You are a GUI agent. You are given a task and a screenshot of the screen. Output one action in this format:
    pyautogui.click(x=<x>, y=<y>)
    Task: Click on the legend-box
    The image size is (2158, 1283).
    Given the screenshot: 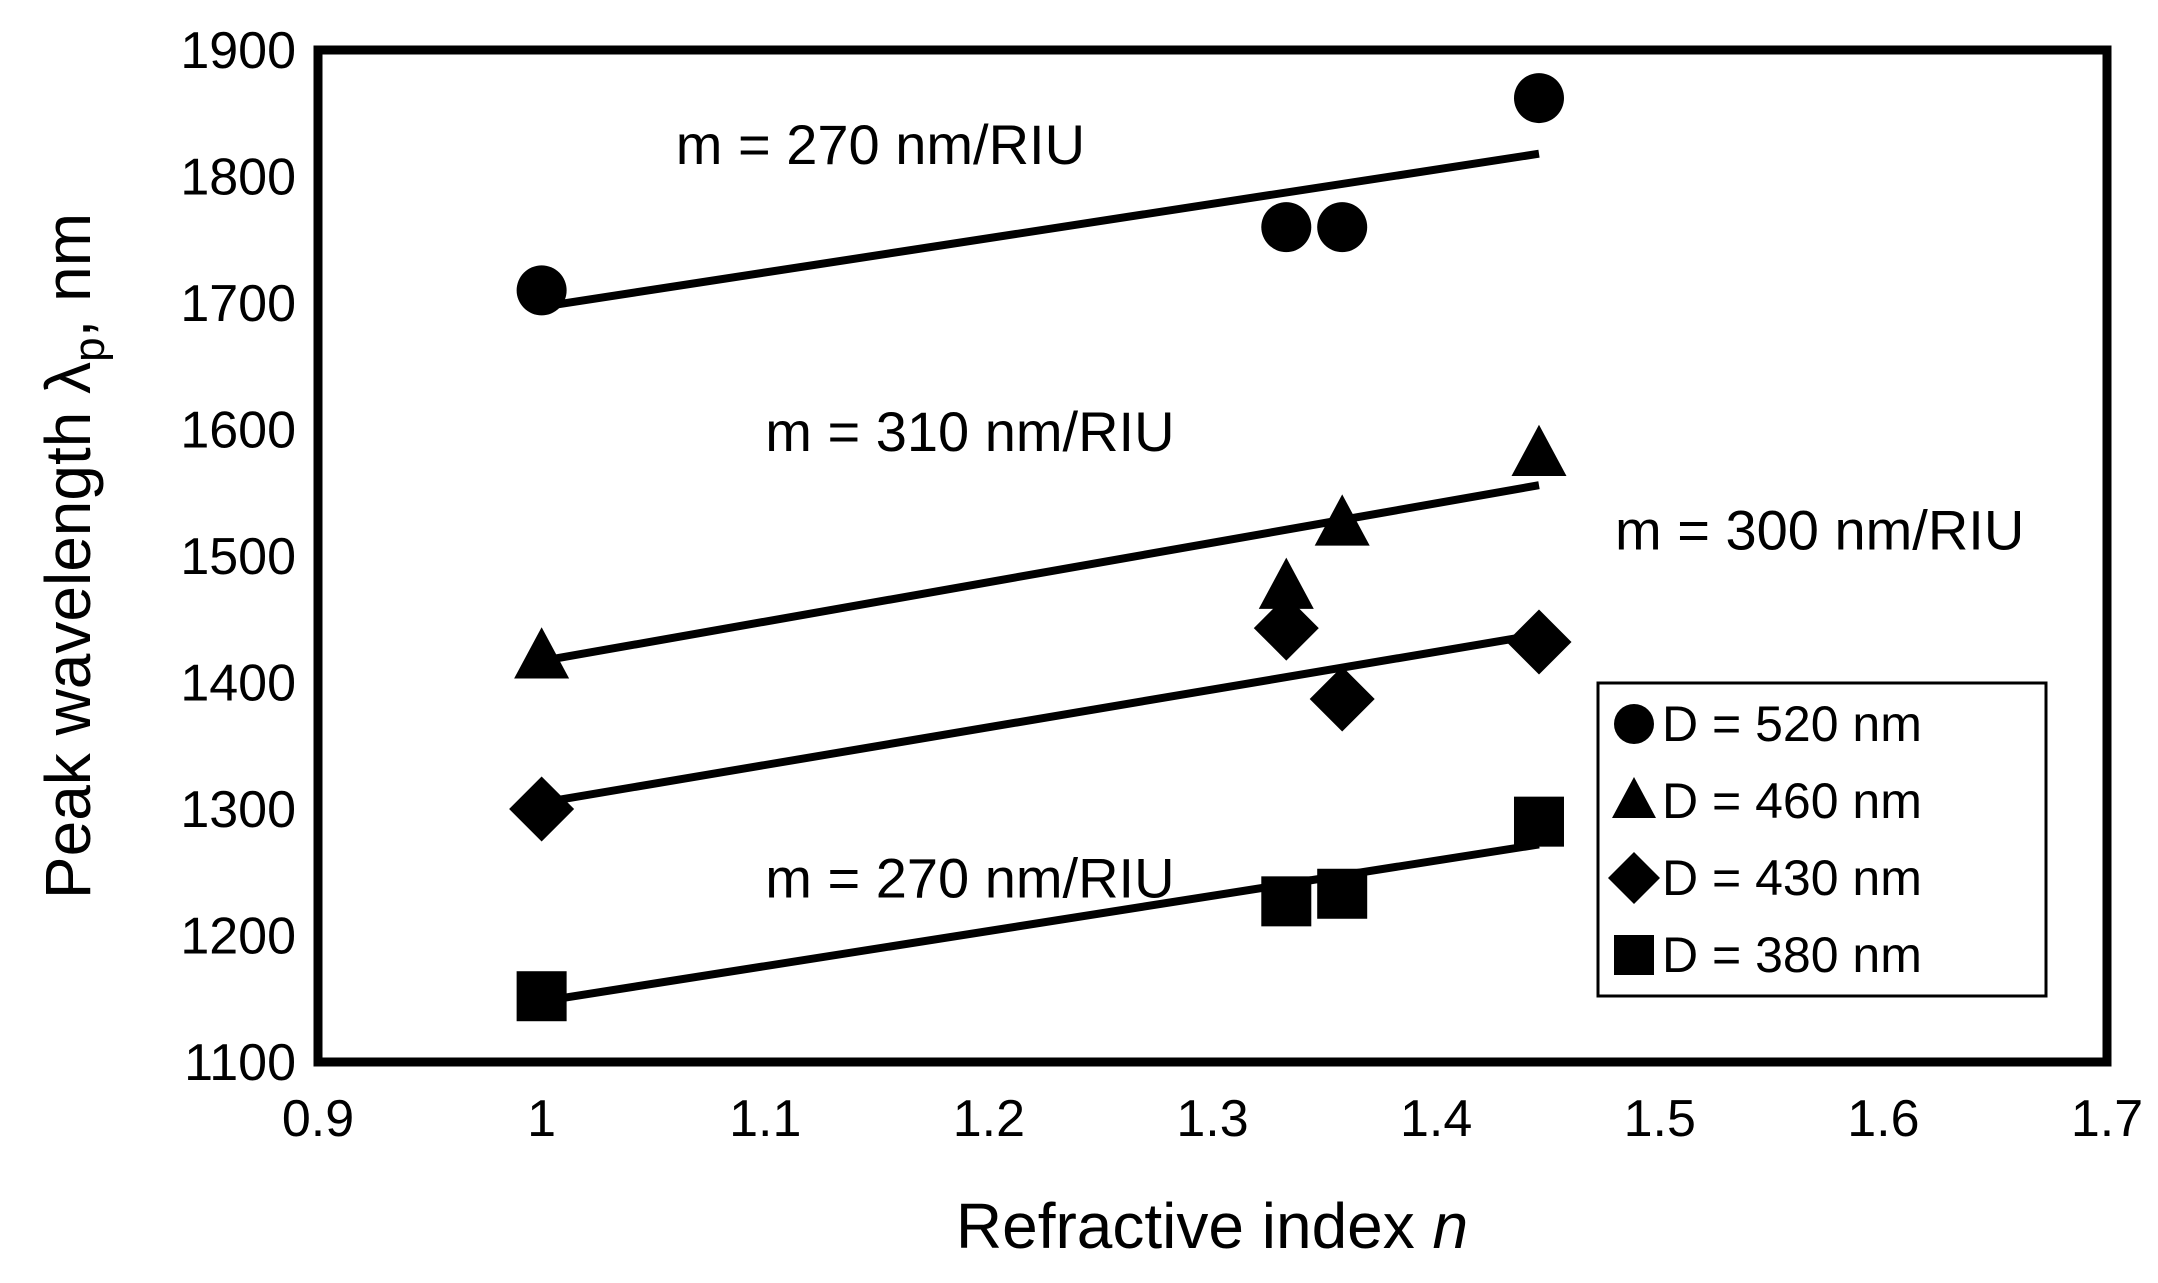 What is the action you would take?
    pyautogui.click(x=1822, y=839)
    